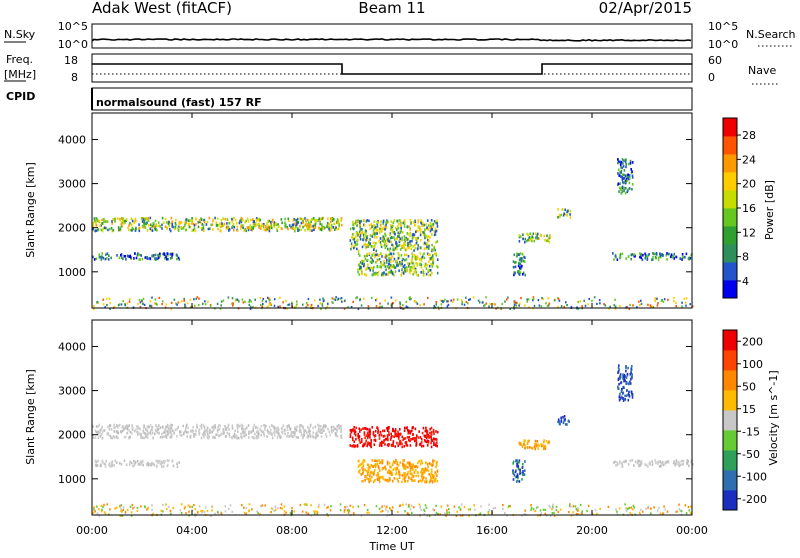  I want to click on colorbar-tick-label: -100, so click(754, 476).